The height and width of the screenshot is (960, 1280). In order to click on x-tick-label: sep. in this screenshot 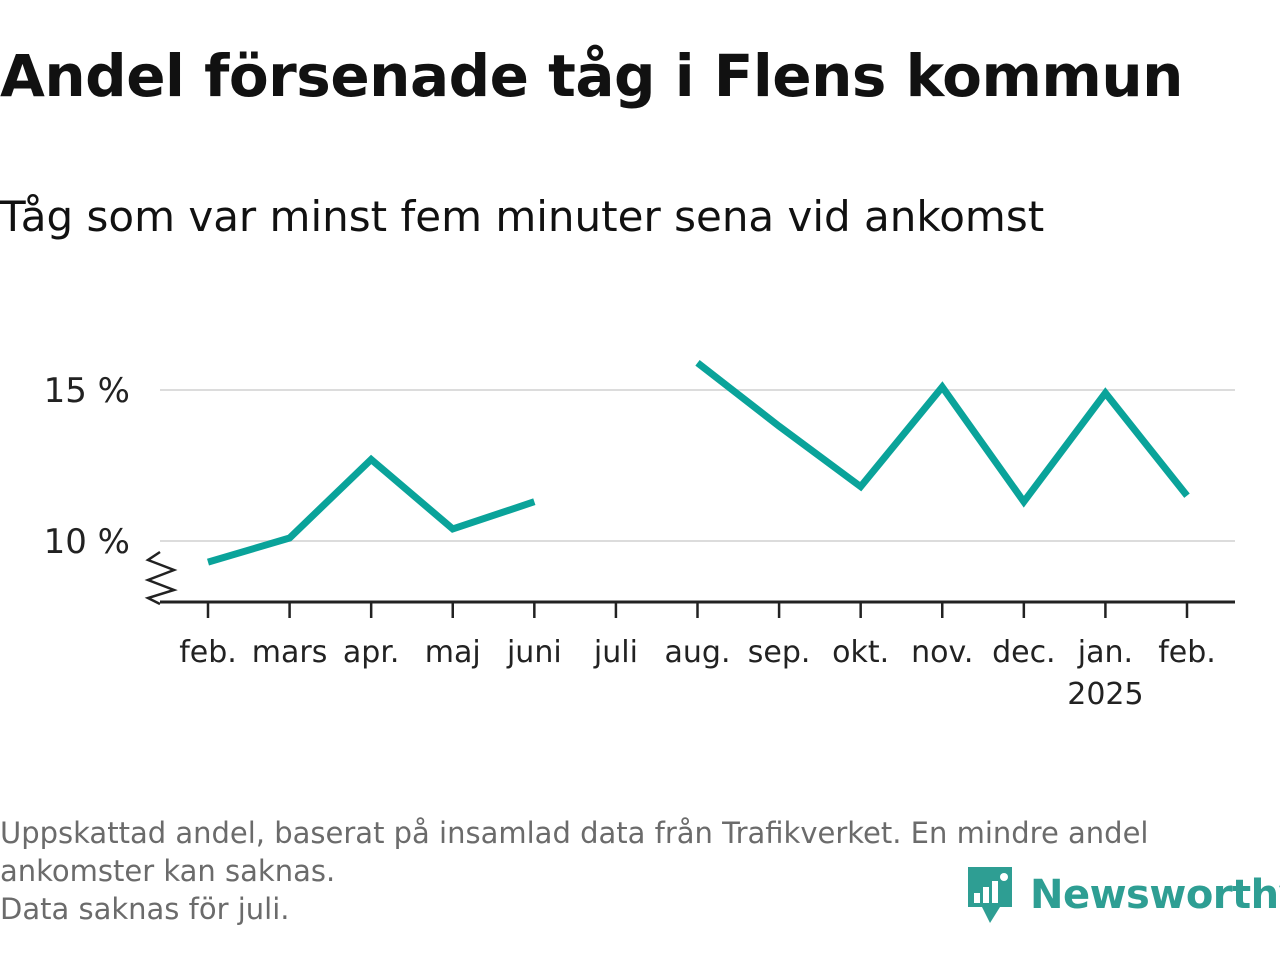, I will do `click(779, 652)`.